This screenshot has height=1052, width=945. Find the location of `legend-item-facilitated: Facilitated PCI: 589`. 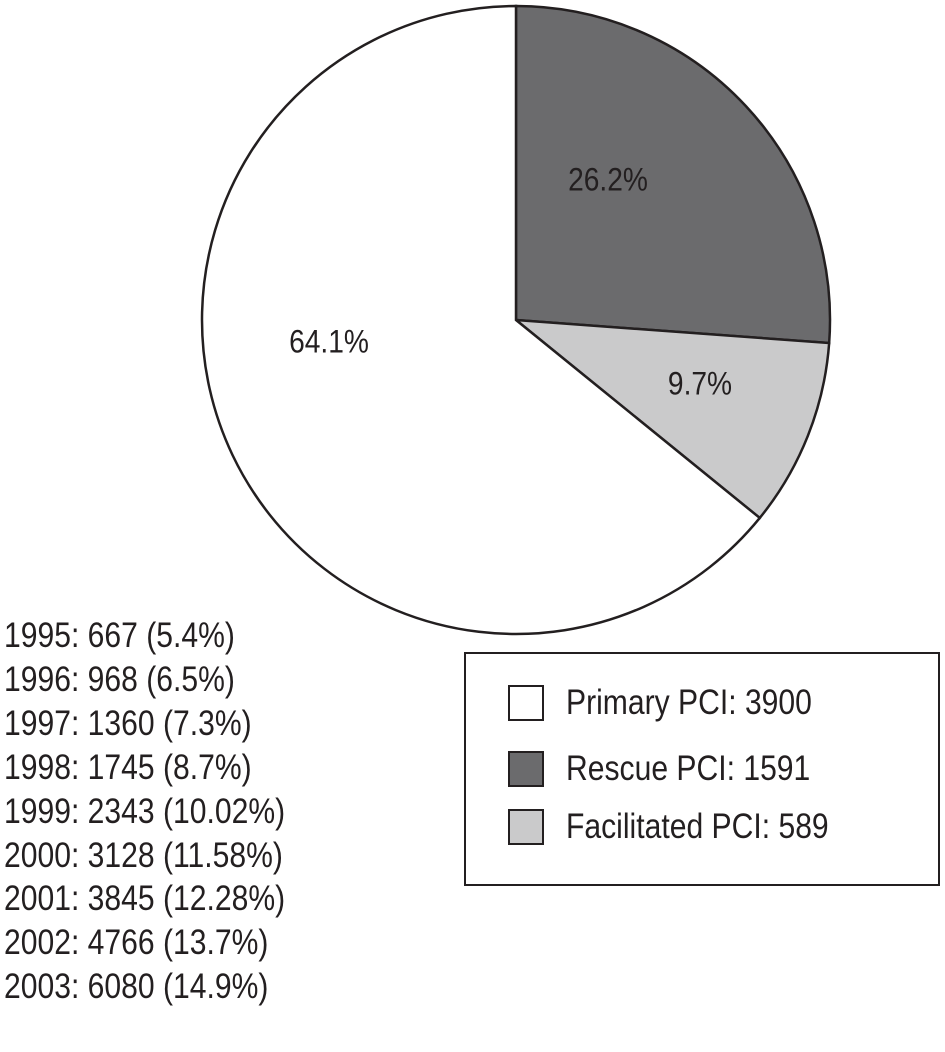

legend-item-facilitated: Facilitated PCI: 589 is located at coordinates (689, 827).